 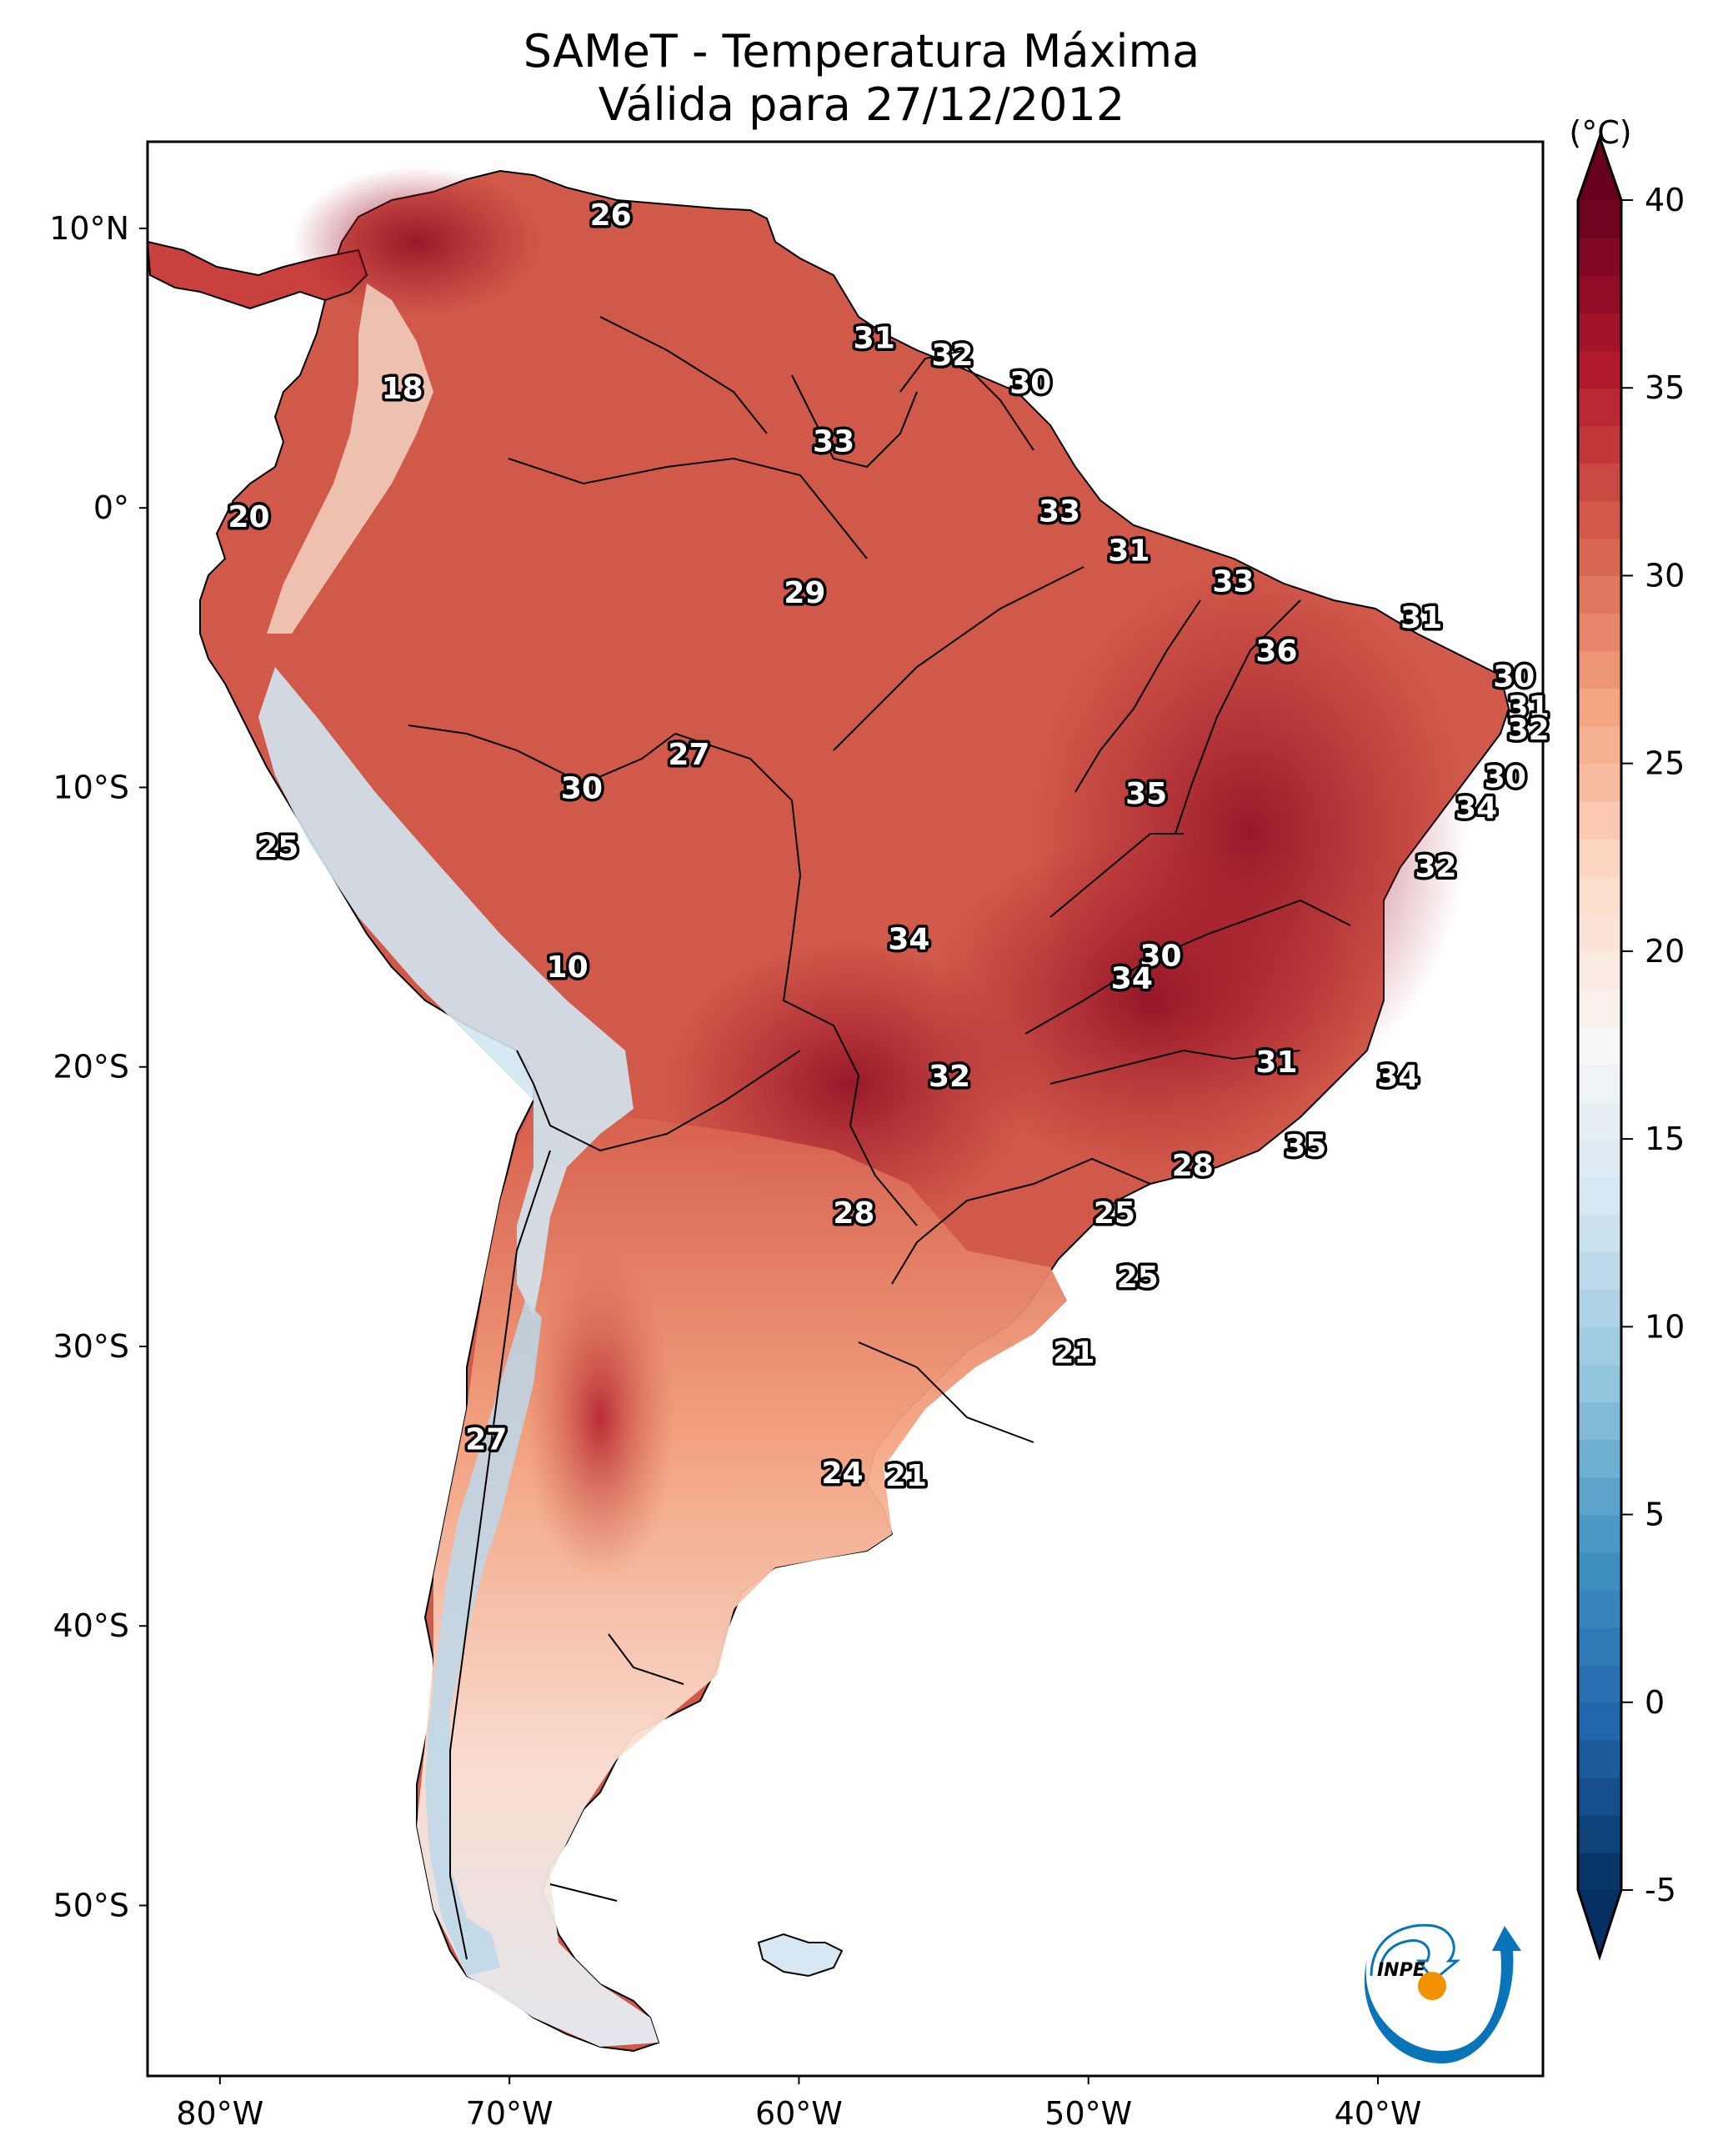 What do you see at coordinates (1114, 1213) in the screenshot?
I see `temperature-label: 25` at bounding box center [1114, 1213].